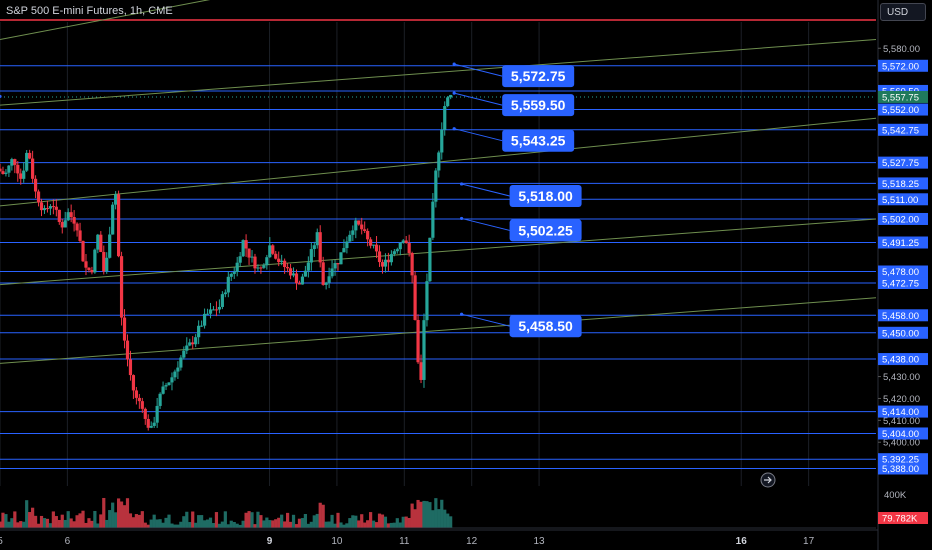  What do you see at coordinates (900, 243) in the screenshot?
I see `level-tag-label: 5,491.25` at bounding box center [900, 243].